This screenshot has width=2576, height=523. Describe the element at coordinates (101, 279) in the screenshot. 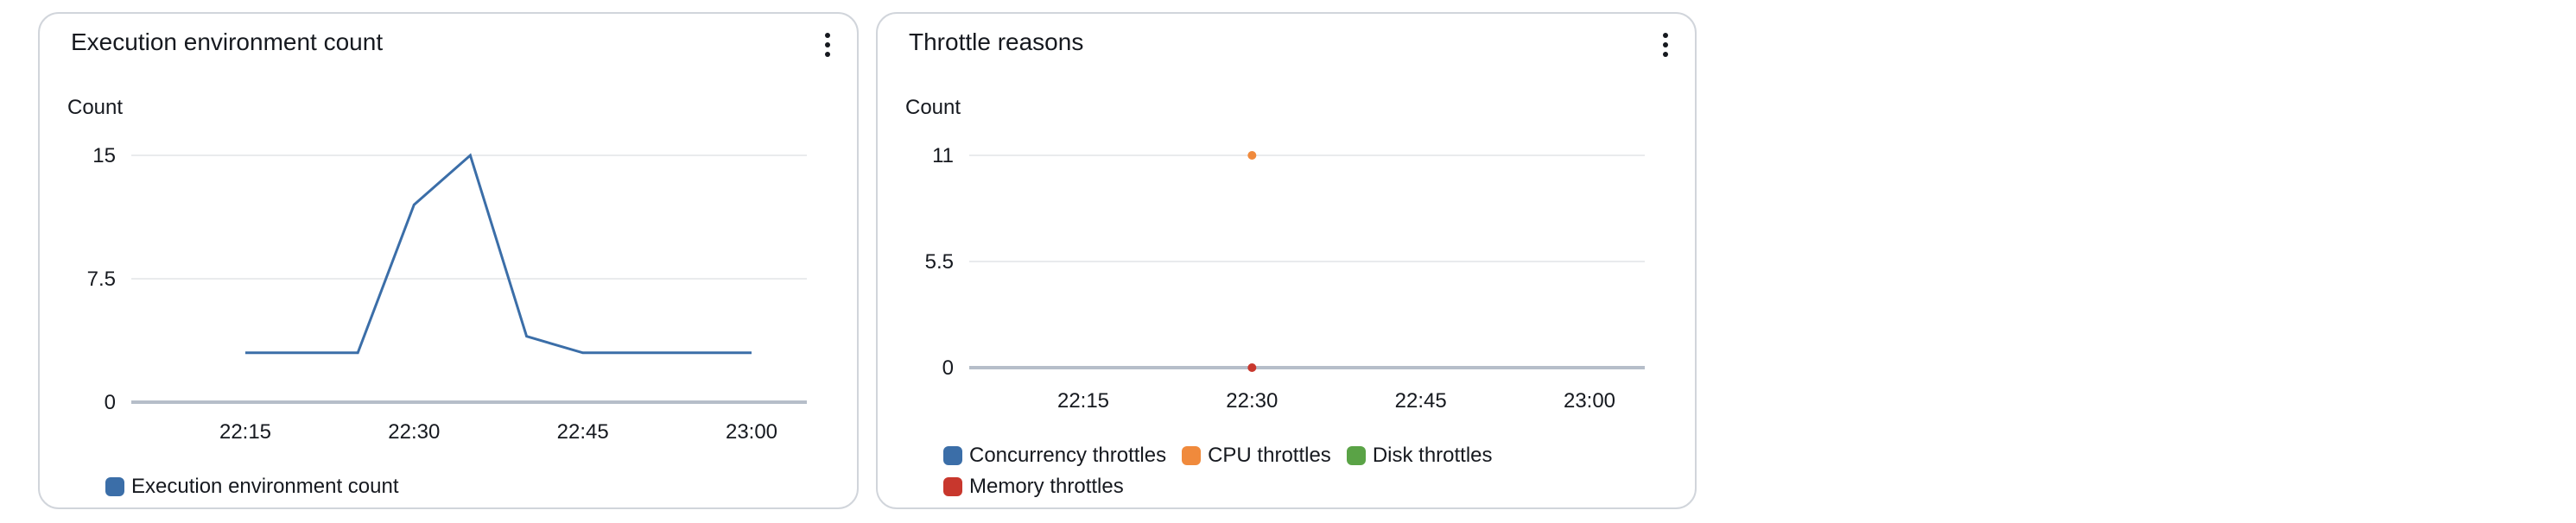

I see `y-tick-label: 7.5` at that location.